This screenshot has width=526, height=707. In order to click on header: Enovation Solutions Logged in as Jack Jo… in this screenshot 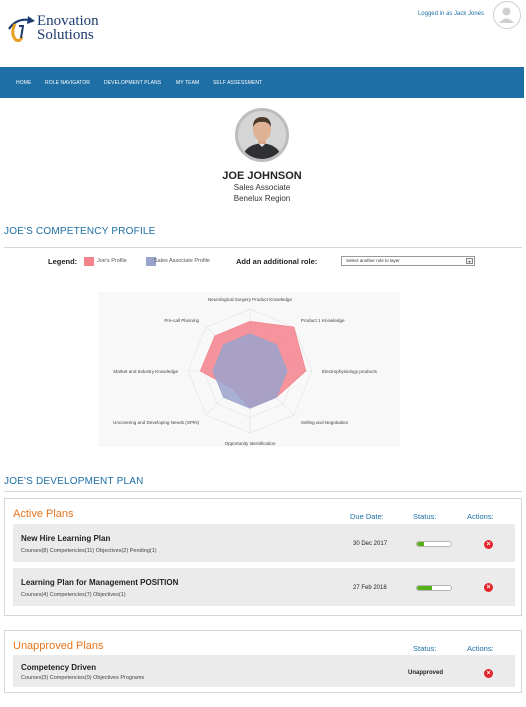, I will do `click(263, 33)`.